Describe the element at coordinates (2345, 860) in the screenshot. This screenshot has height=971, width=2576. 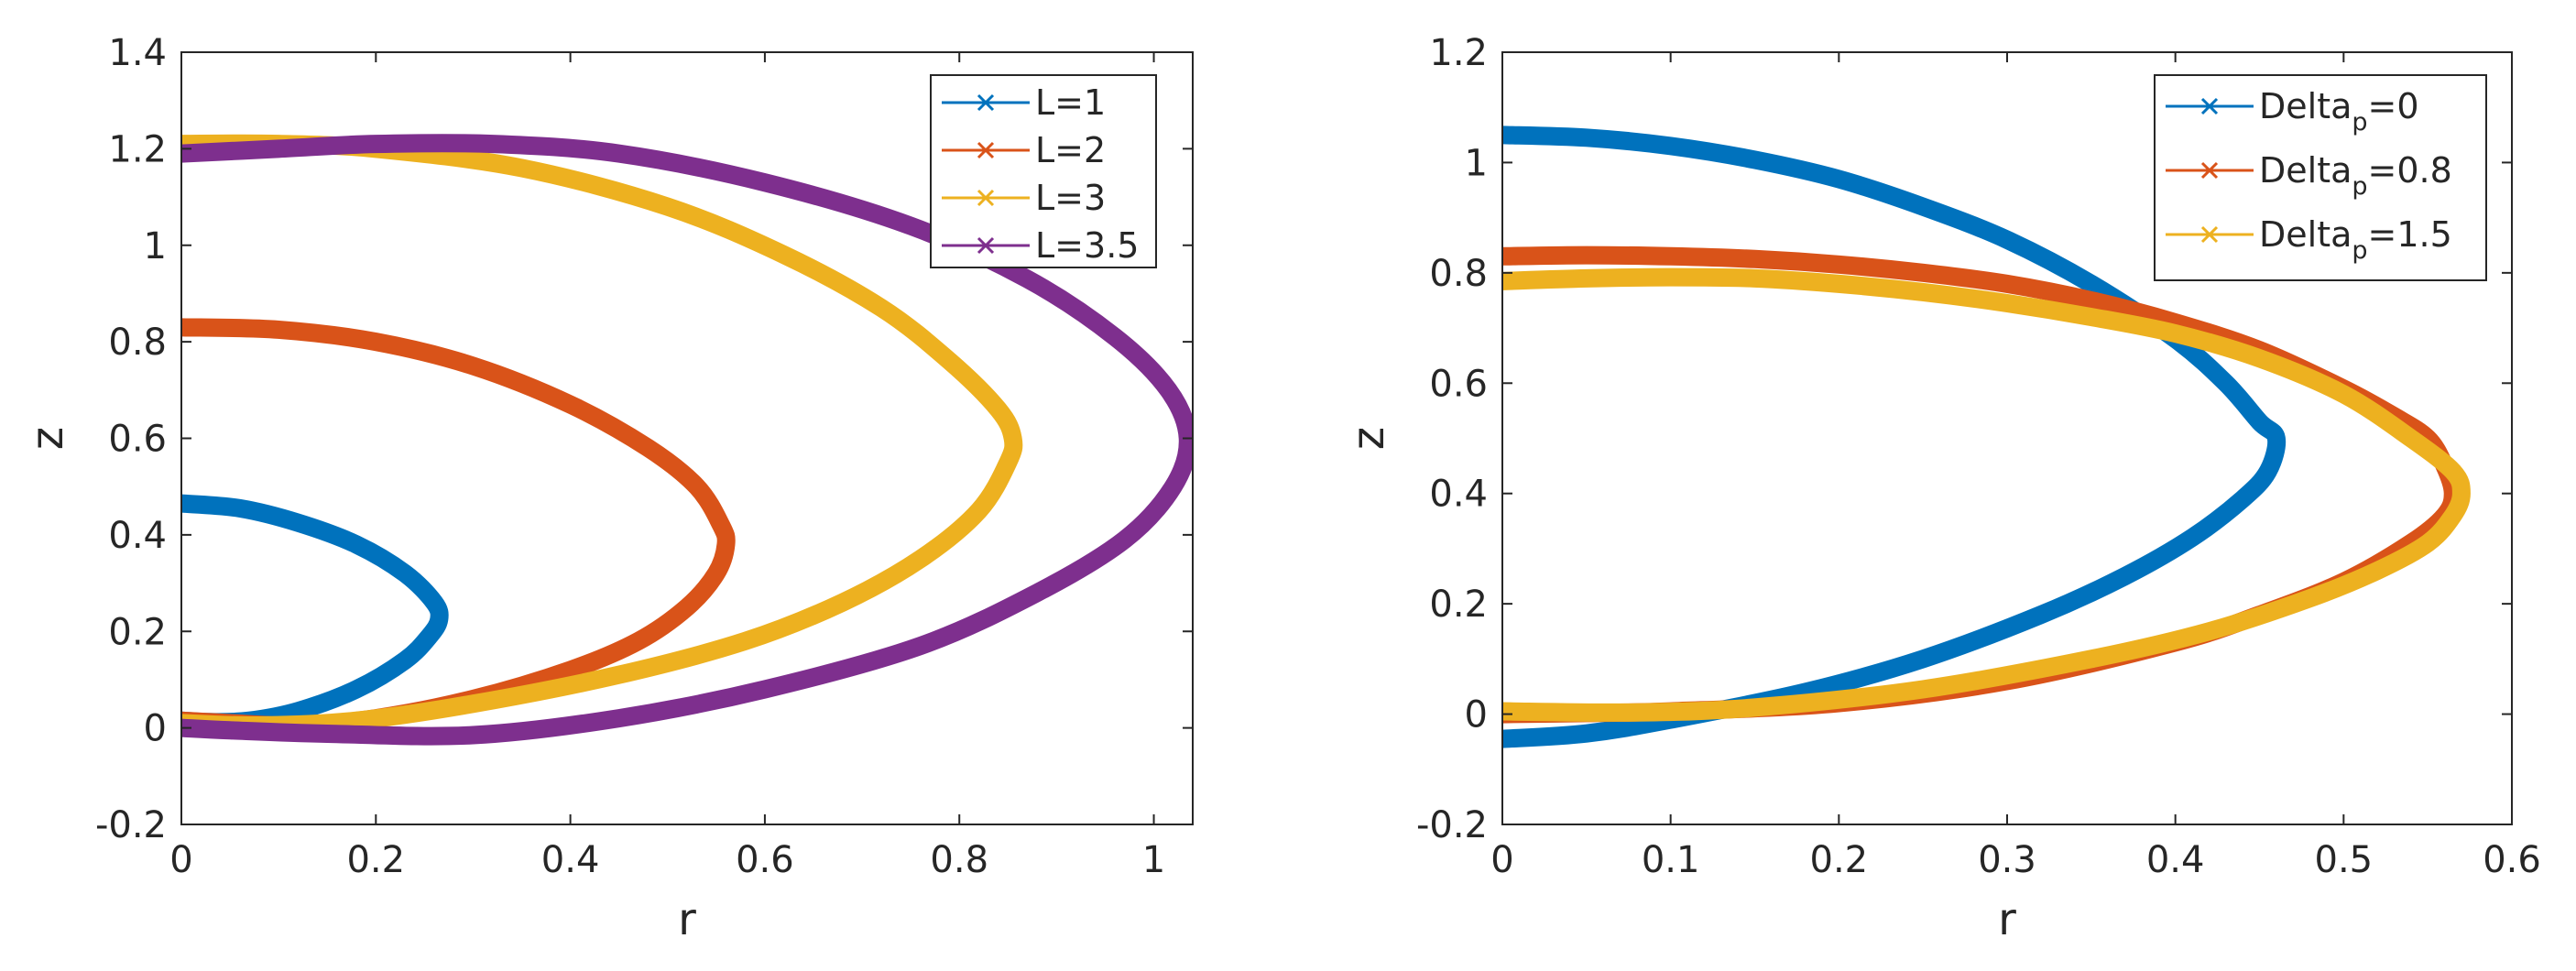
I see `x-tick-label: 0.5` at that location.